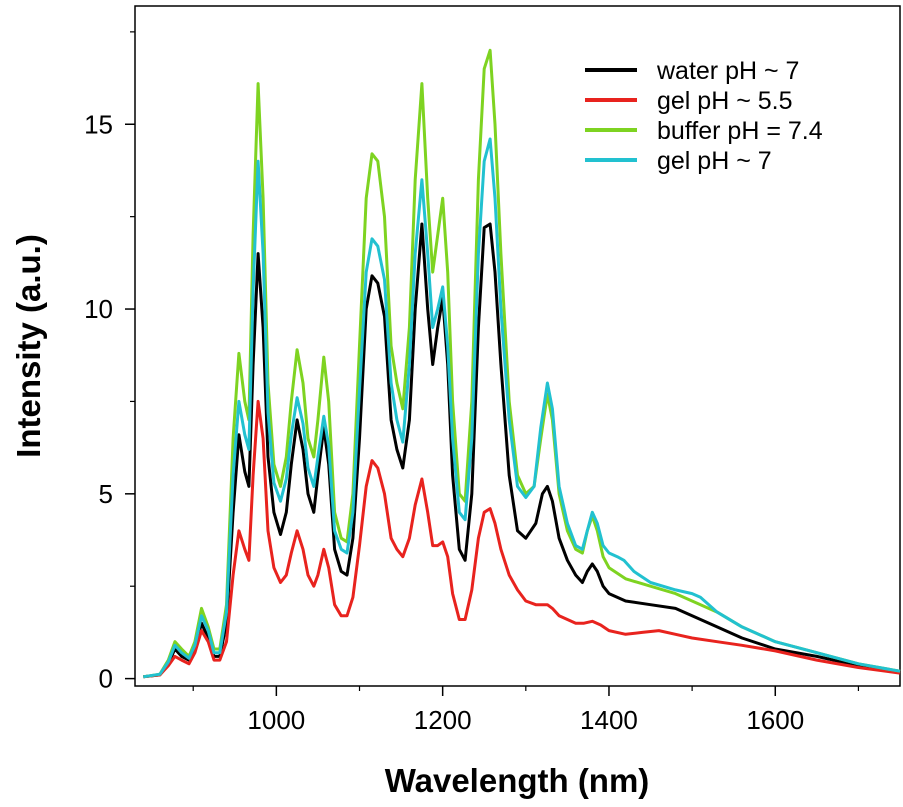 The image size is (903, 807). What do you see at coordinates (517, 780) in the screenshot?
I see `x-axis-title: Wavelength (nm)` at bounding box center [517, 780].